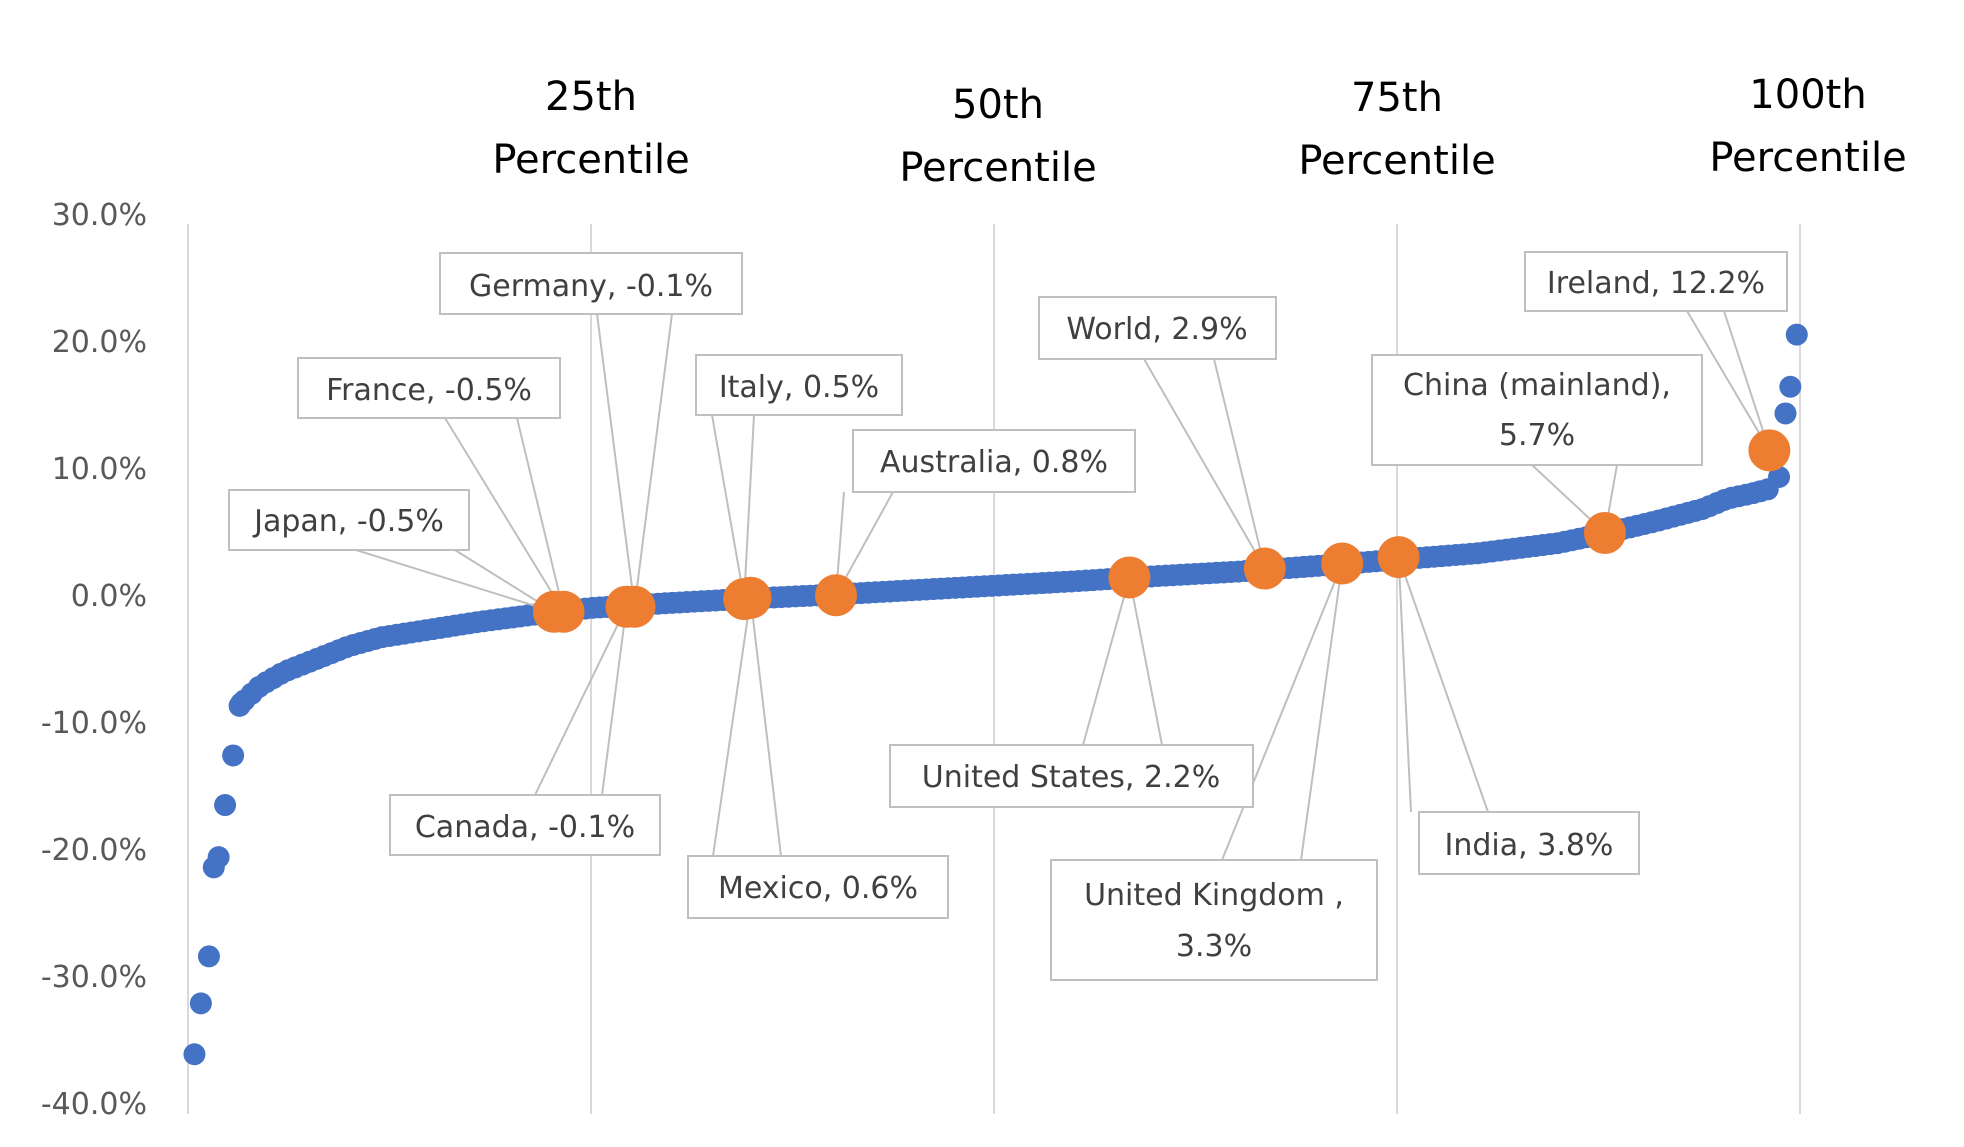  Describe the element at coordinates (1807, 158) in the screenshot. I see `percentile-label-100-line2: Percentile` at that location.